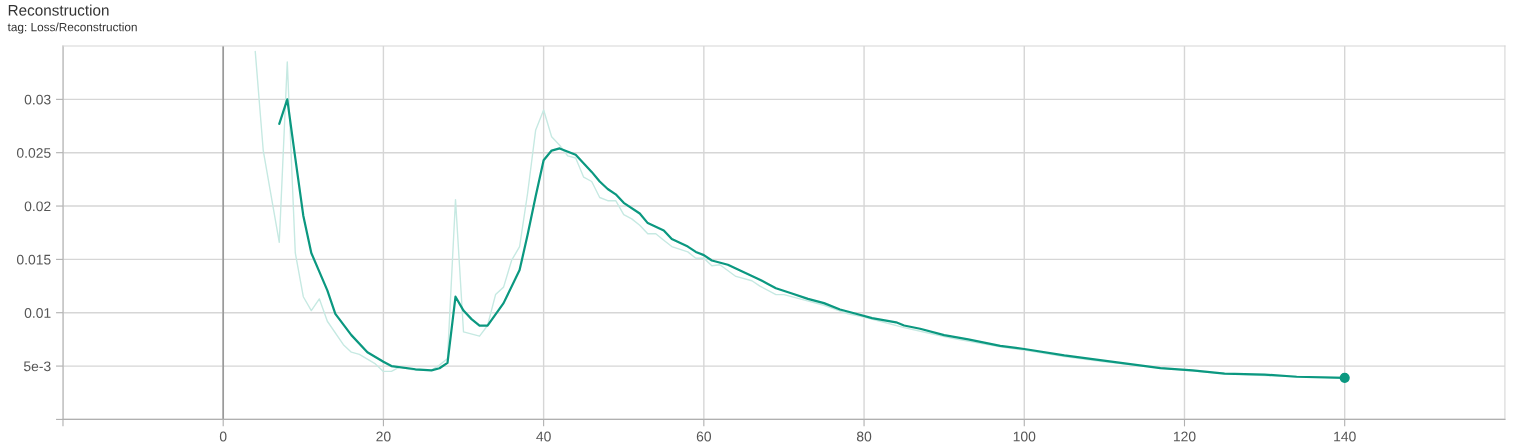 Image resolution: width=1514 pixels, height=445 pixels. I want to click on x-tick-label: 120, so click(1184, 436).